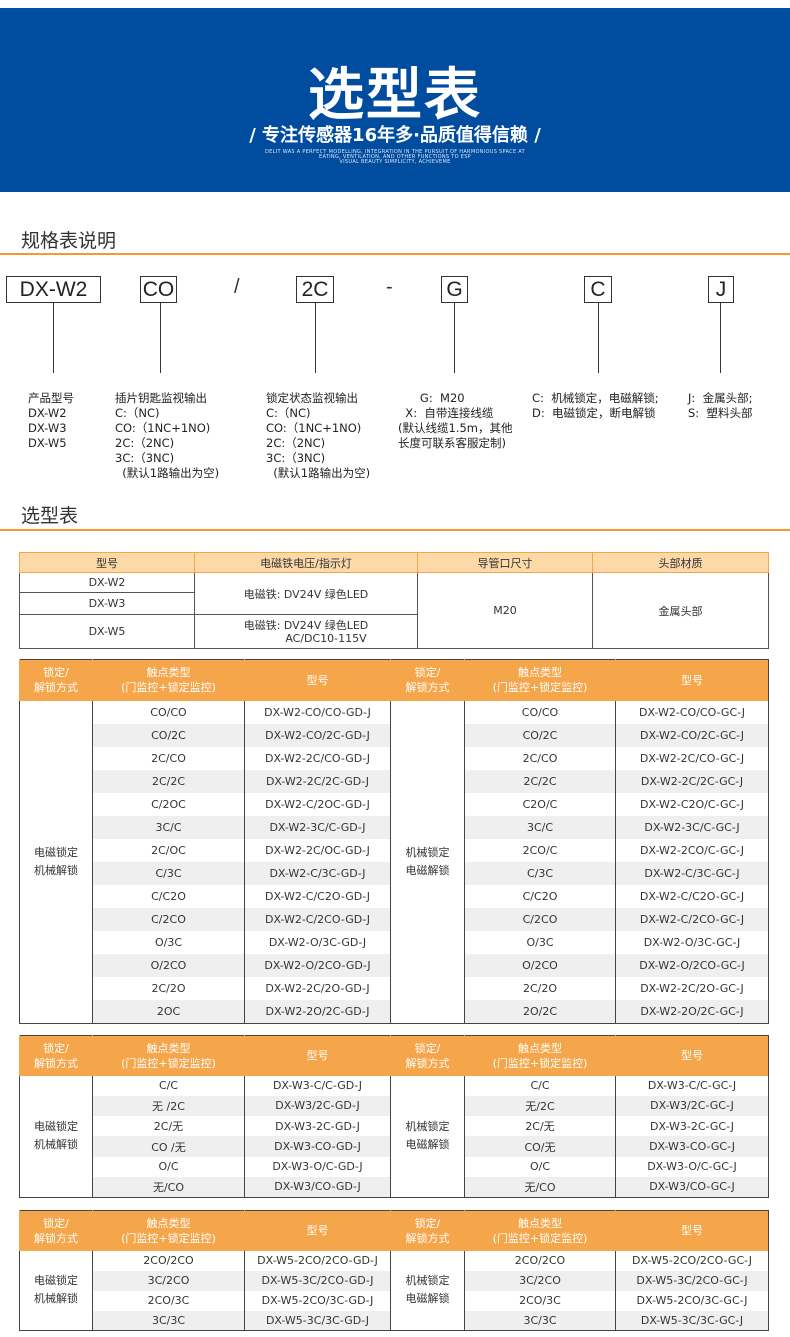  I want to click on contact-type-cell: 2CO/2CO, so click(540, 1260).